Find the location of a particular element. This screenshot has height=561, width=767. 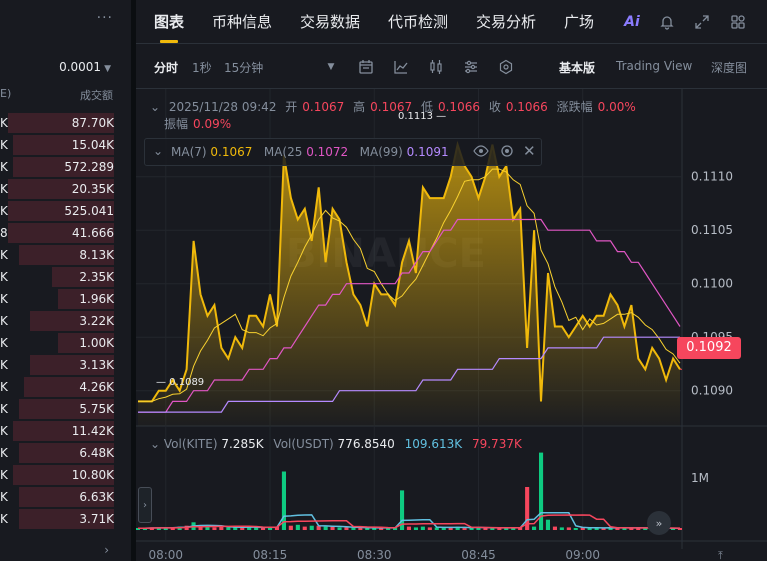

tab-chart: 图表 is located at coordinates (169, 22).